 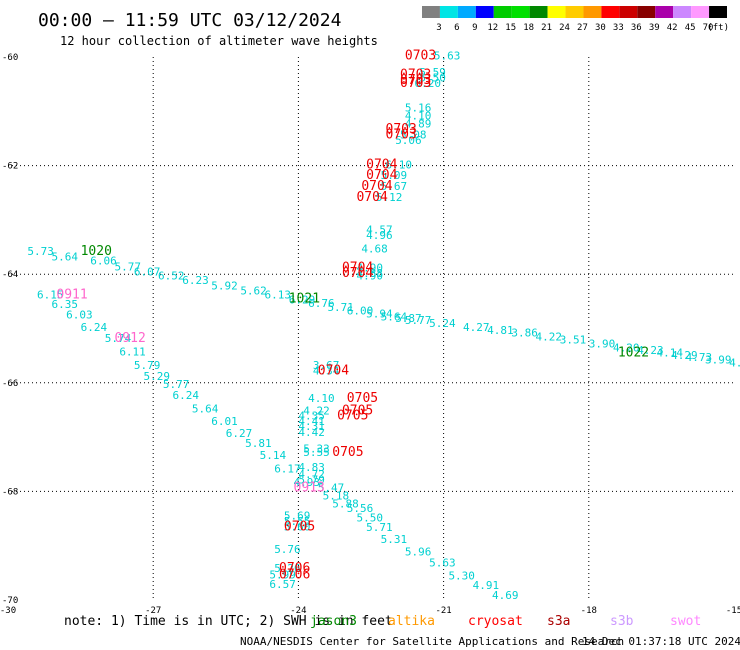 I want to click on x-tick-label: -21, so click(x=443, y=611).